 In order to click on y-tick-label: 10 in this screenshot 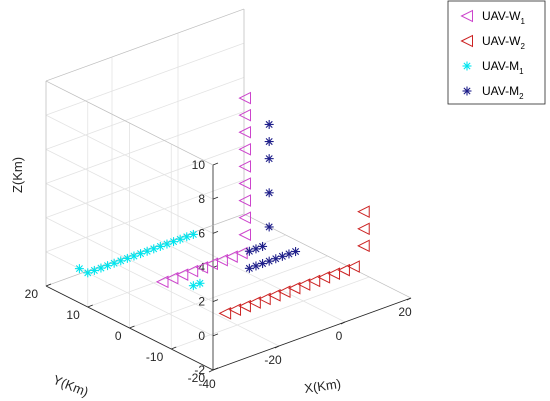, I will do `click(73, 315)`.